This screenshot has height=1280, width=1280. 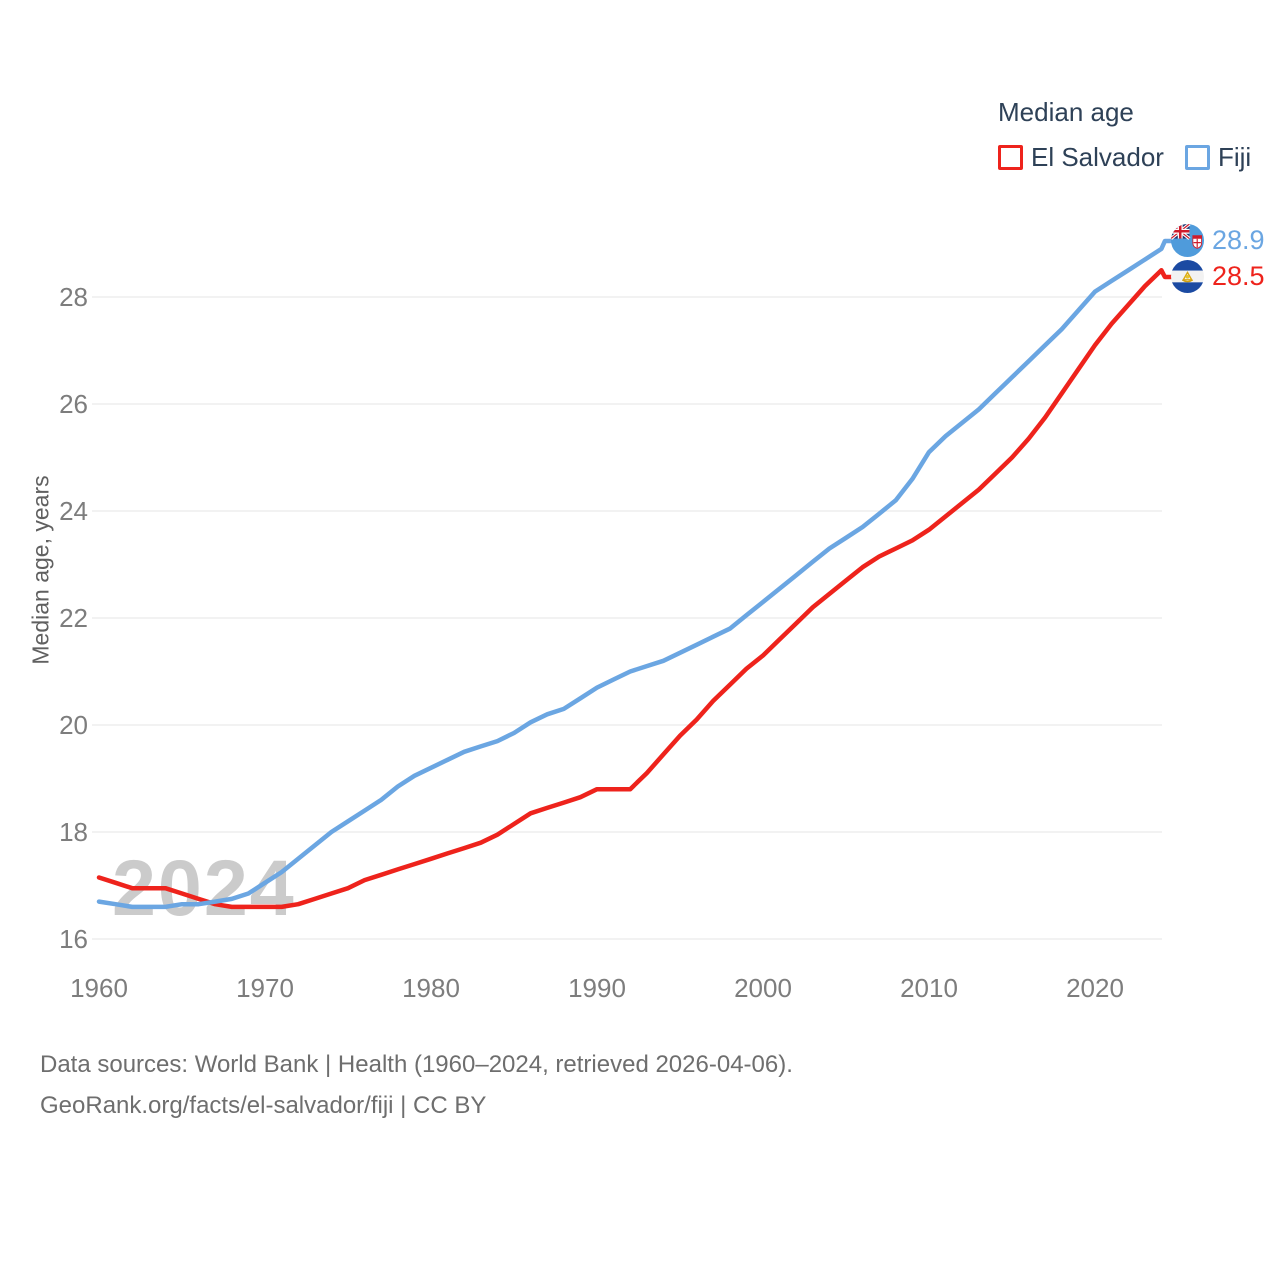 What do you see at coordinates (1238, 240) in the screenshot?
I see `fiji-end-value: 28.9` at bounding box center [1238, 240].